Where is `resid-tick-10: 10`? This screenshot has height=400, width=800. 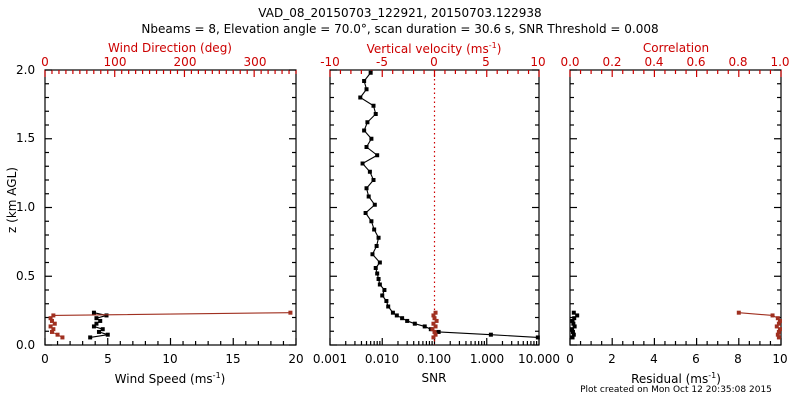
resid-tick-10: 10 is located at coordinates (780, 359).